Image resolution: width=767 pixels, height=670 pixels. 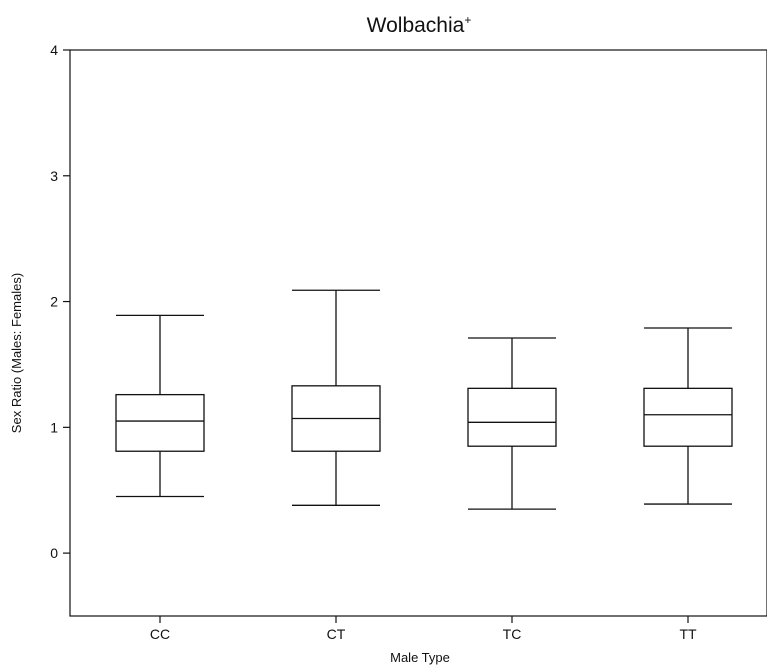 I want to click on x-tick-label-ct: CT, so click(x=336, y=634).